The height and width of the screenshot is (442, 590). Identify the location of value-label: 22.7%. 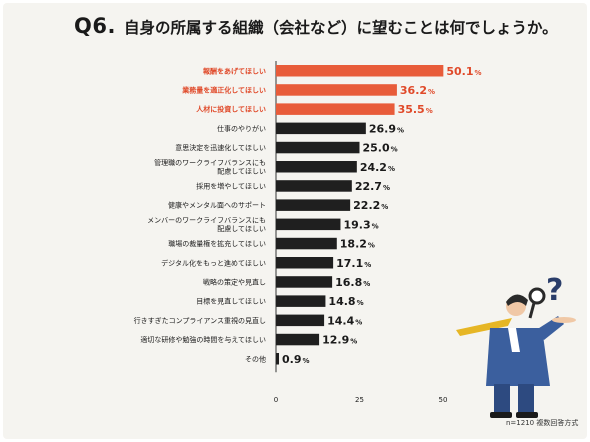
(372, 186).